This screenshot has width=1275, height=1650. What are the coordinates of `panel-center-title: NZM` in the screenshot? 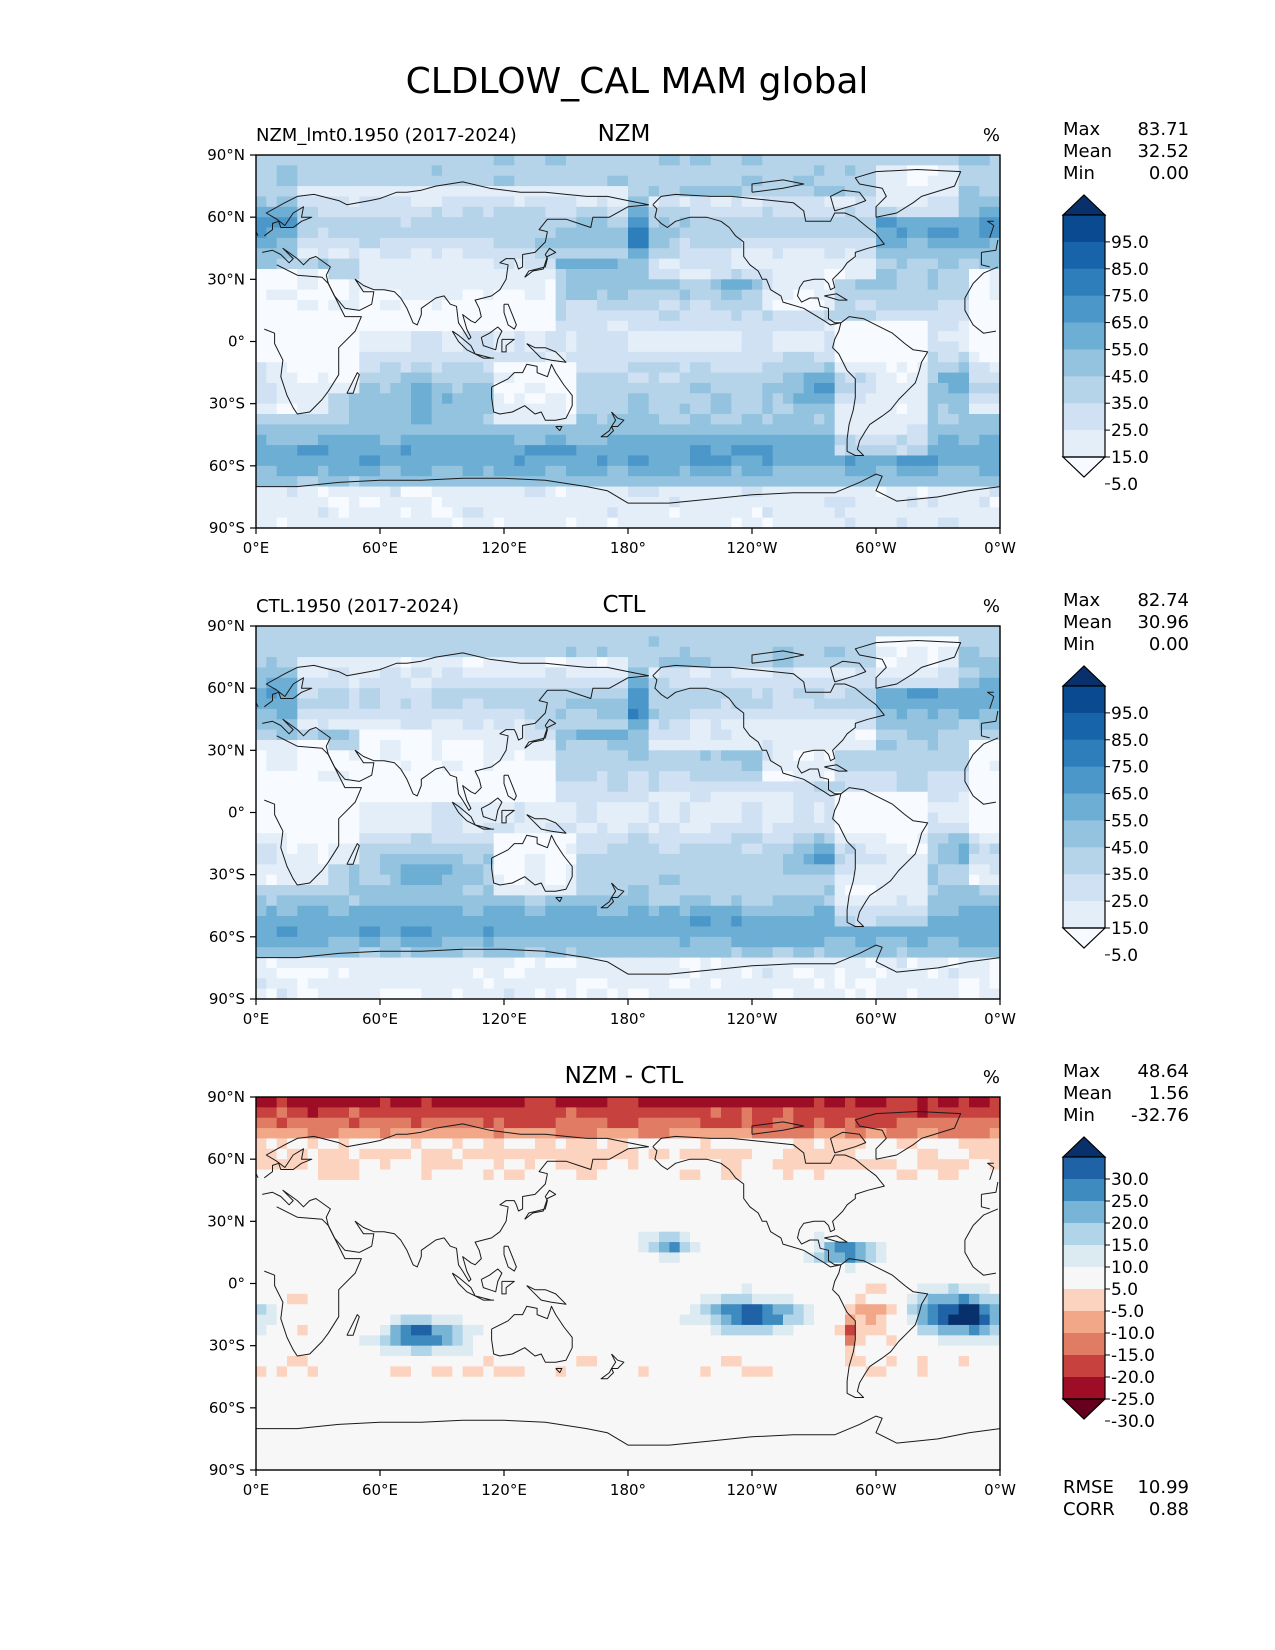 It's located at (624, 134).